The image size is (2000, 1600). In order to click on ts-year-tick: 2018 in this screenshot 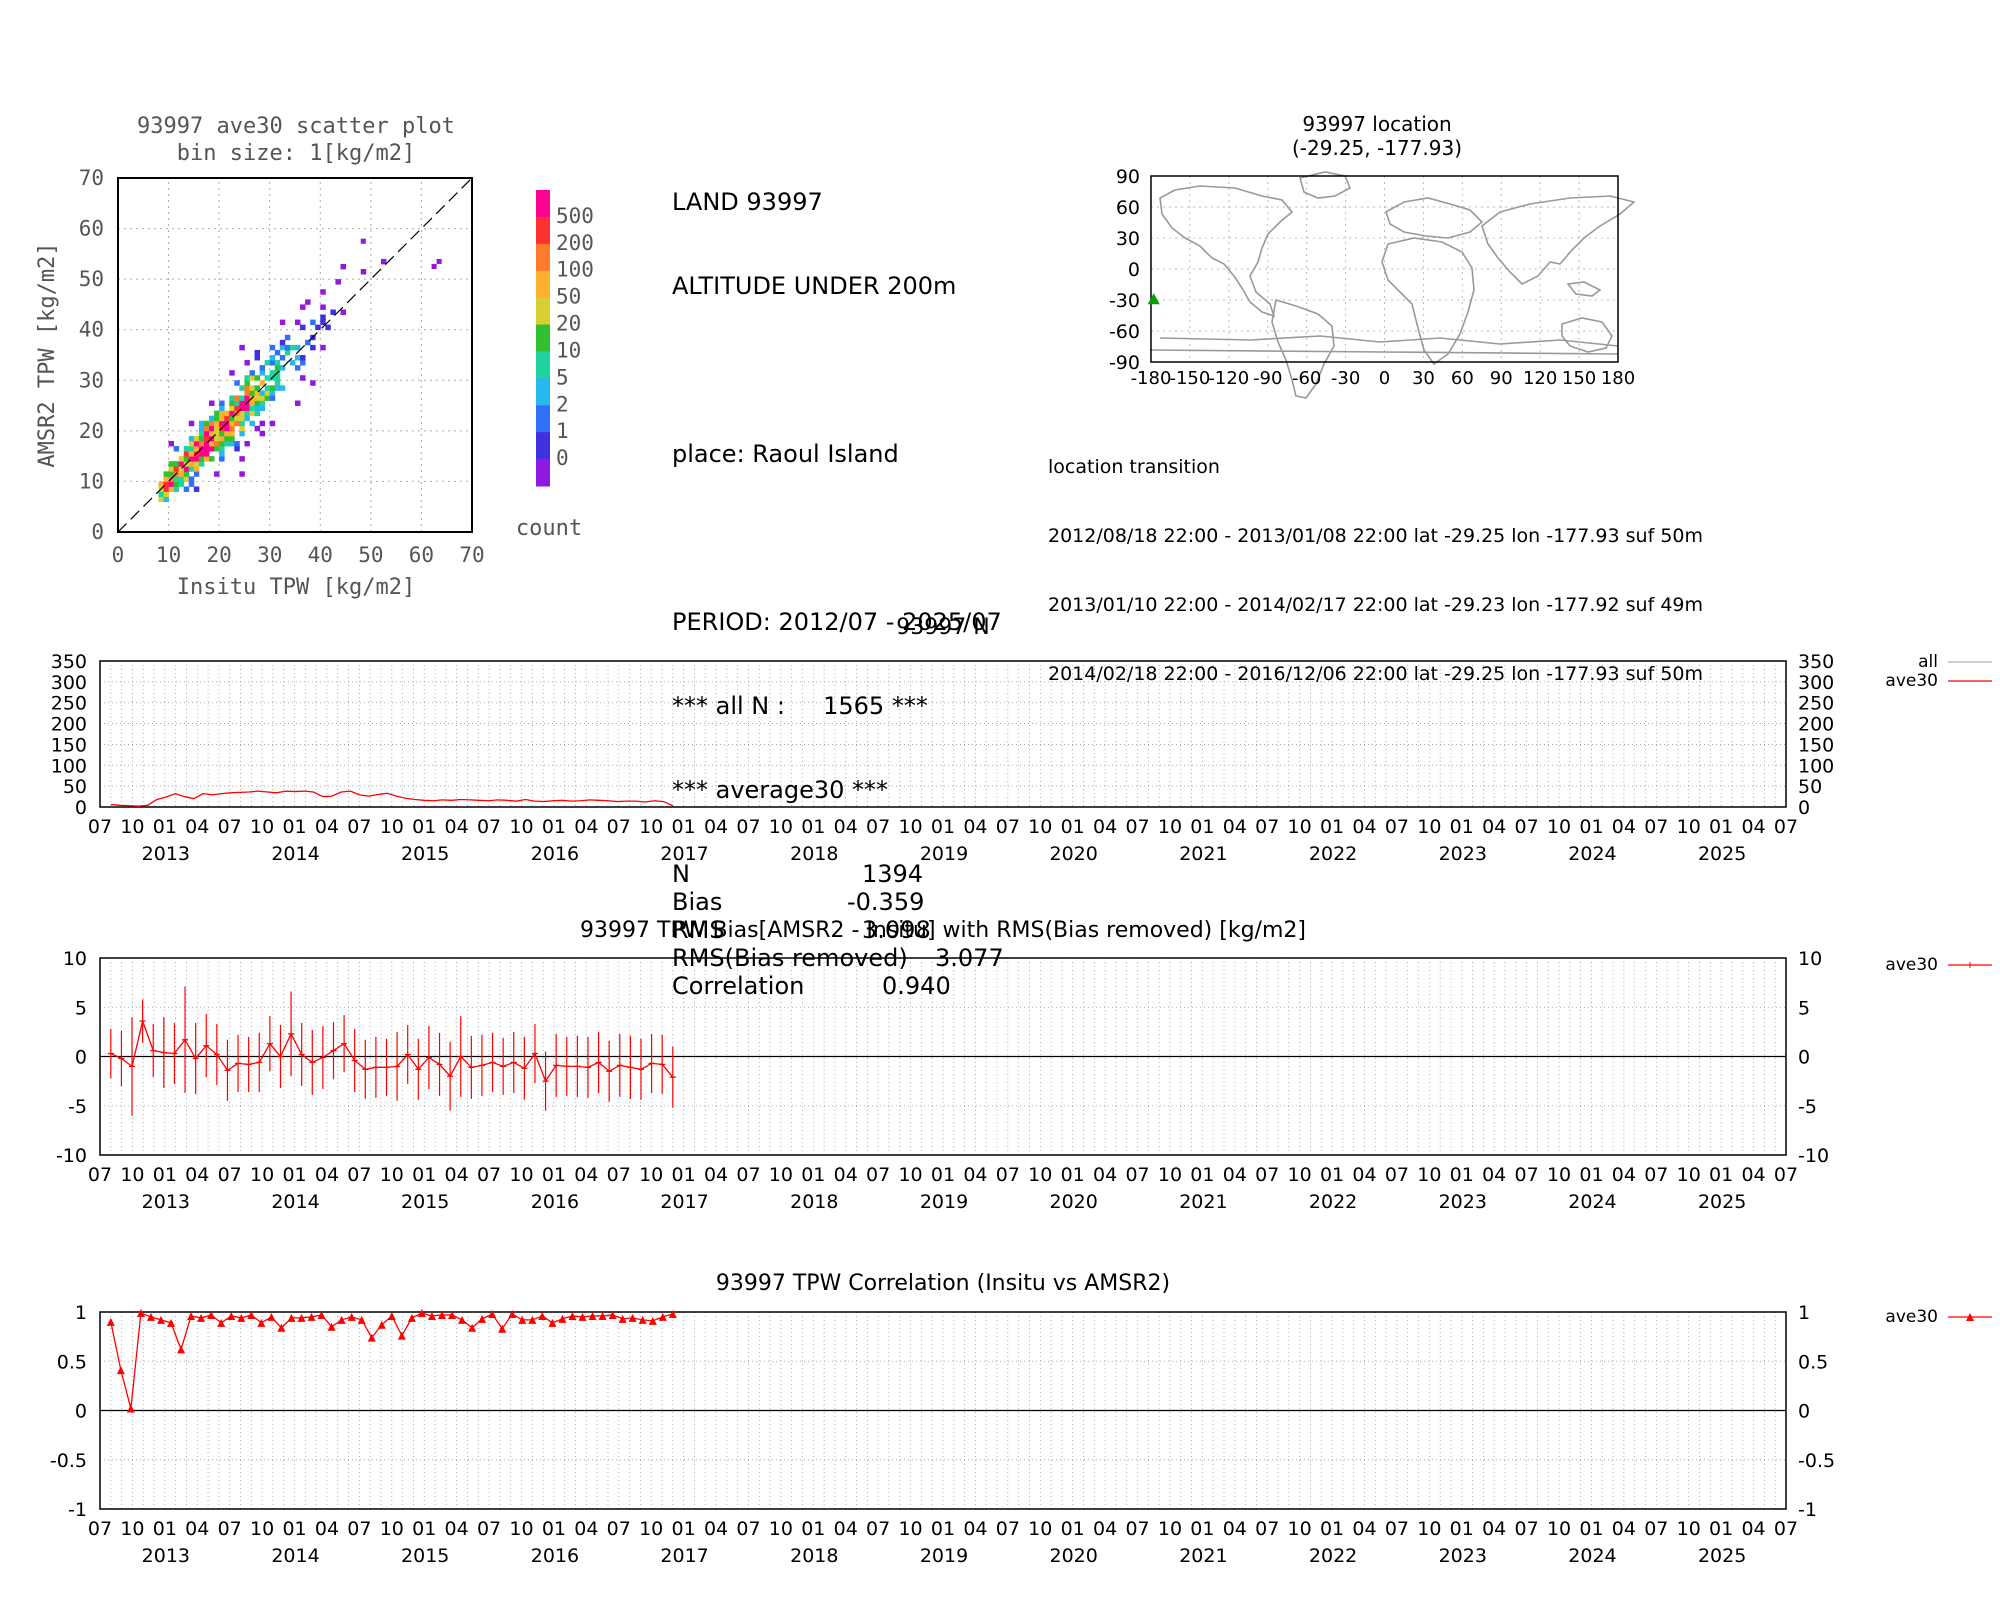, I will do `click(814, 854)`.